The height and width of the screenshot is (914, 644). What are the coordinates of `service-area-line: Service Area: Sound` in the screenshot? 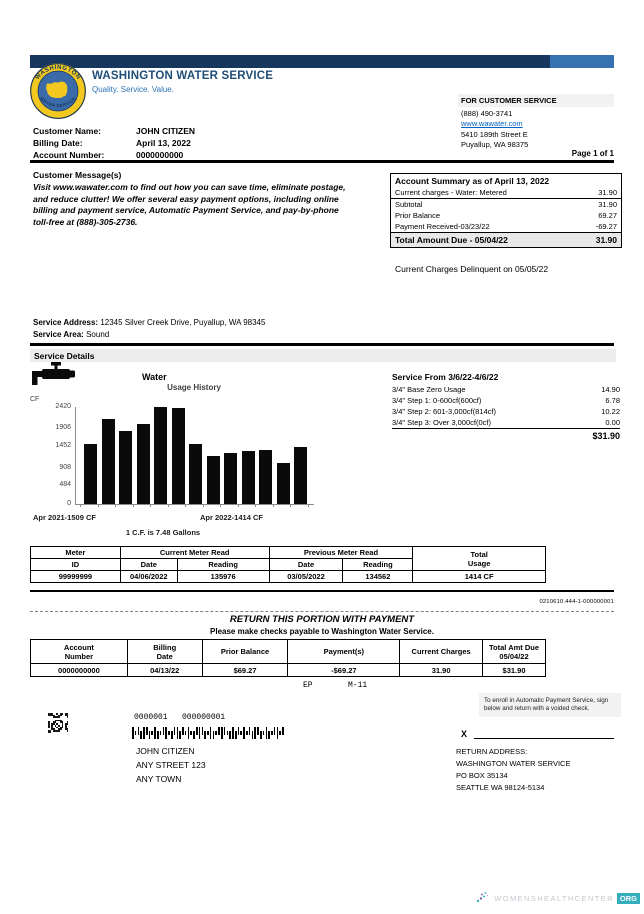 It's located at (71, 334).